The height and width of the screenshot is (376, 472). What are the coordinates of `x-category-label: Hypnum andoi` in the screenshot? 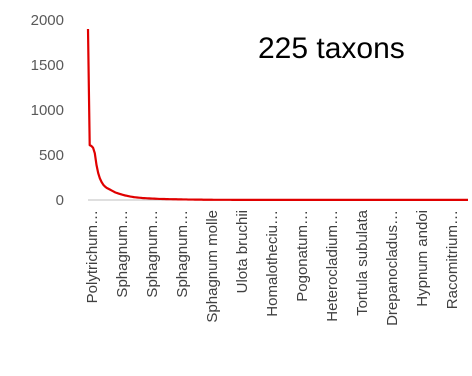 It's located at (422, 258).